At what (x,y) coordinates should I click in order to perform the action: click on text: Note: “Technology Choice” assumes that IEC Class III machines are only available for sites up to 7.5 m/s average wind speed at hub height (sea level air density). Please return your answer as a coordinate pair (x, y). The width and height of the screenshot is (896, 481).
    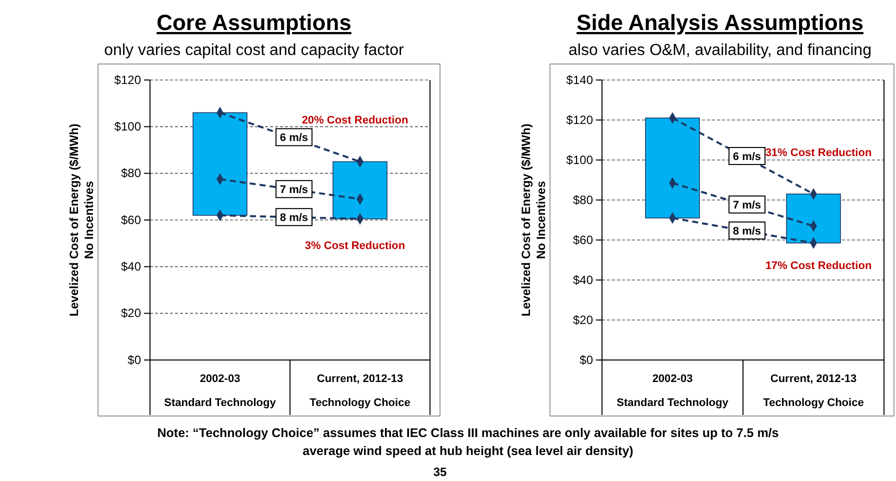
    Looking at the image, I should click on (468, 442).